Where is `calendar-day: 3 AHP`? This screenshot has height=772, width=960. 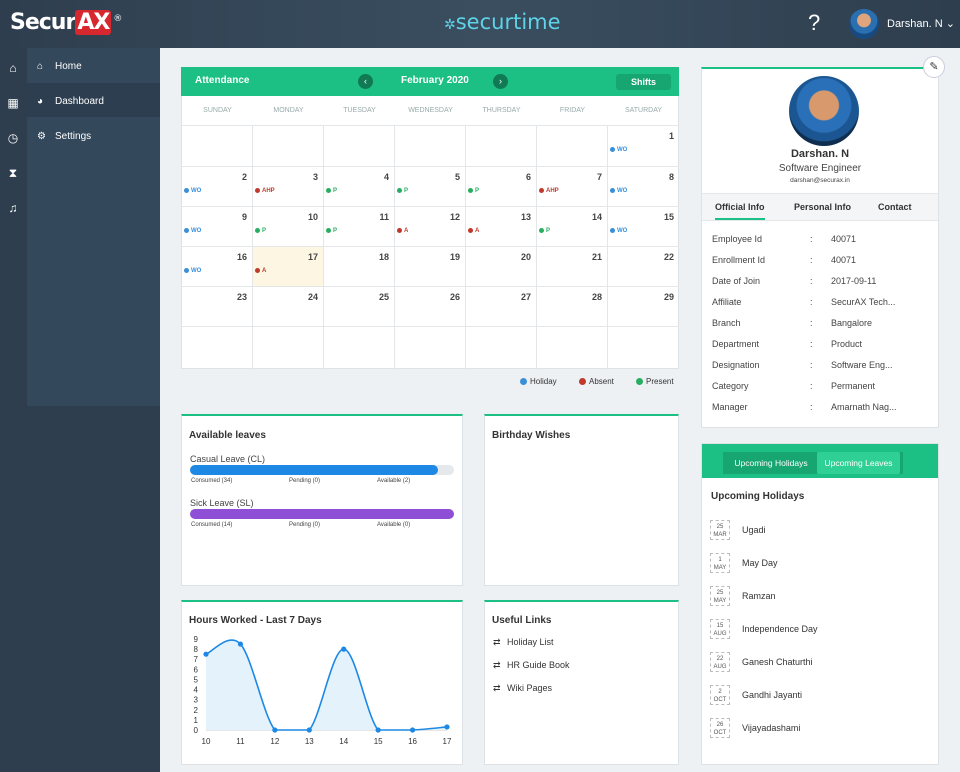 calendar-day: 3 AHP is located at coordinates (288, 186).